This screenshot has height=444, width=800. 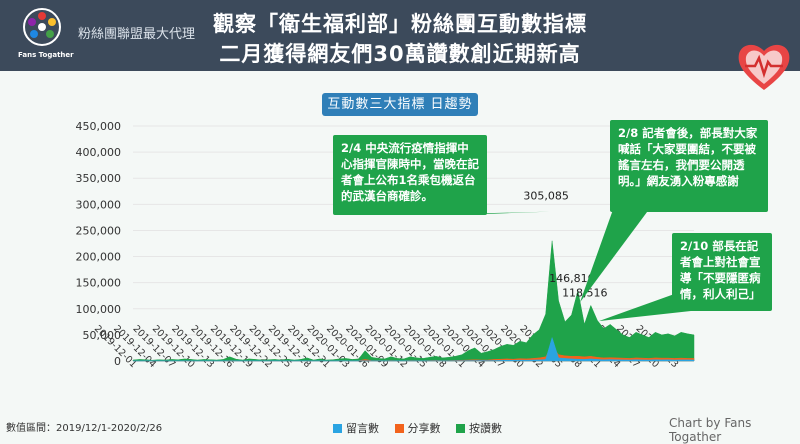 I want to click on y-tick-label: 300,000, so click(x=99, y=204).